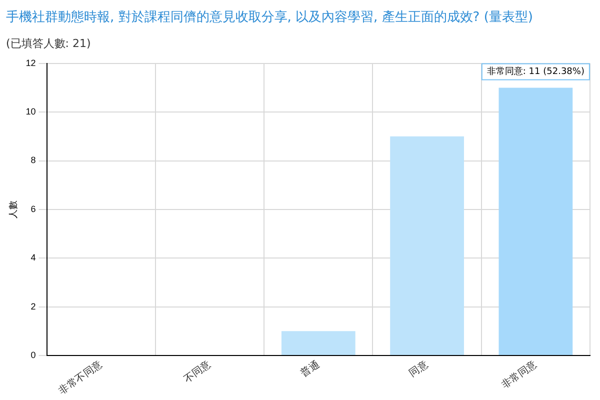 The width and height of the screenshot is (600, 400). I want to click on x-tick-label: 非常同意, so click(519, 375).